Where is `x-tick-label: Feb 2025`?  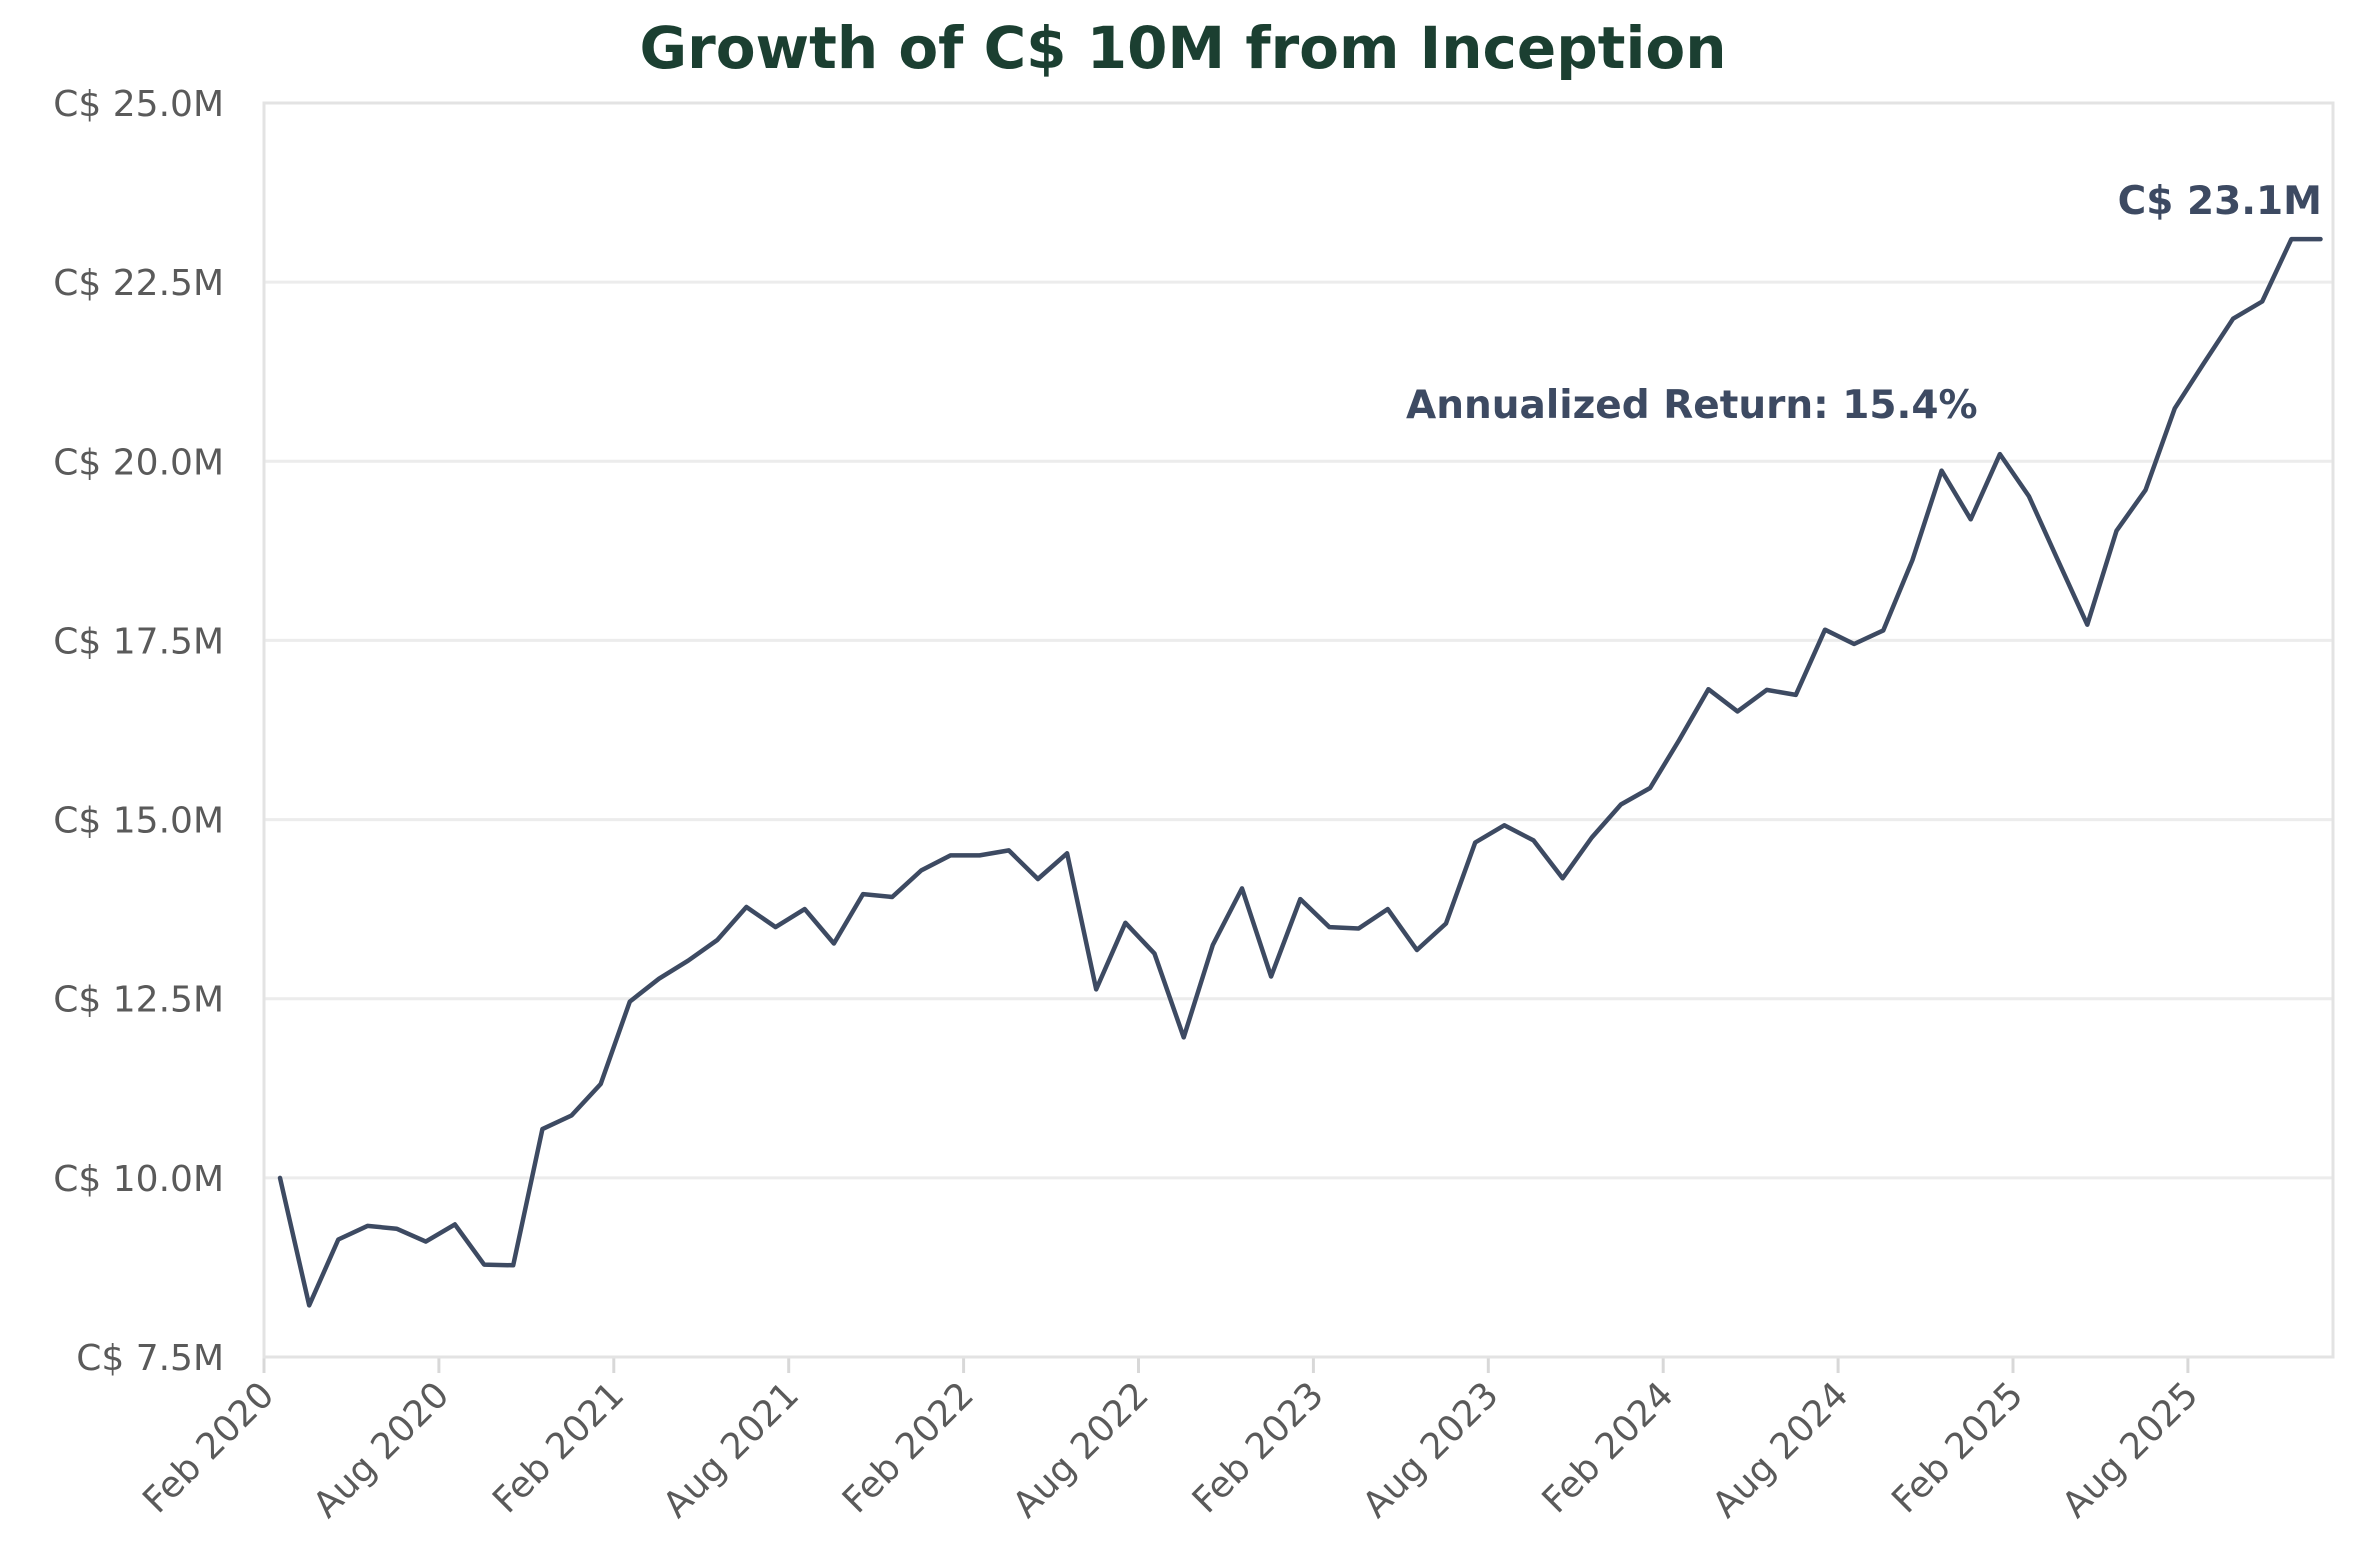 x-tick-label: Feb 2025 is located at coordinates (1957, 1447).